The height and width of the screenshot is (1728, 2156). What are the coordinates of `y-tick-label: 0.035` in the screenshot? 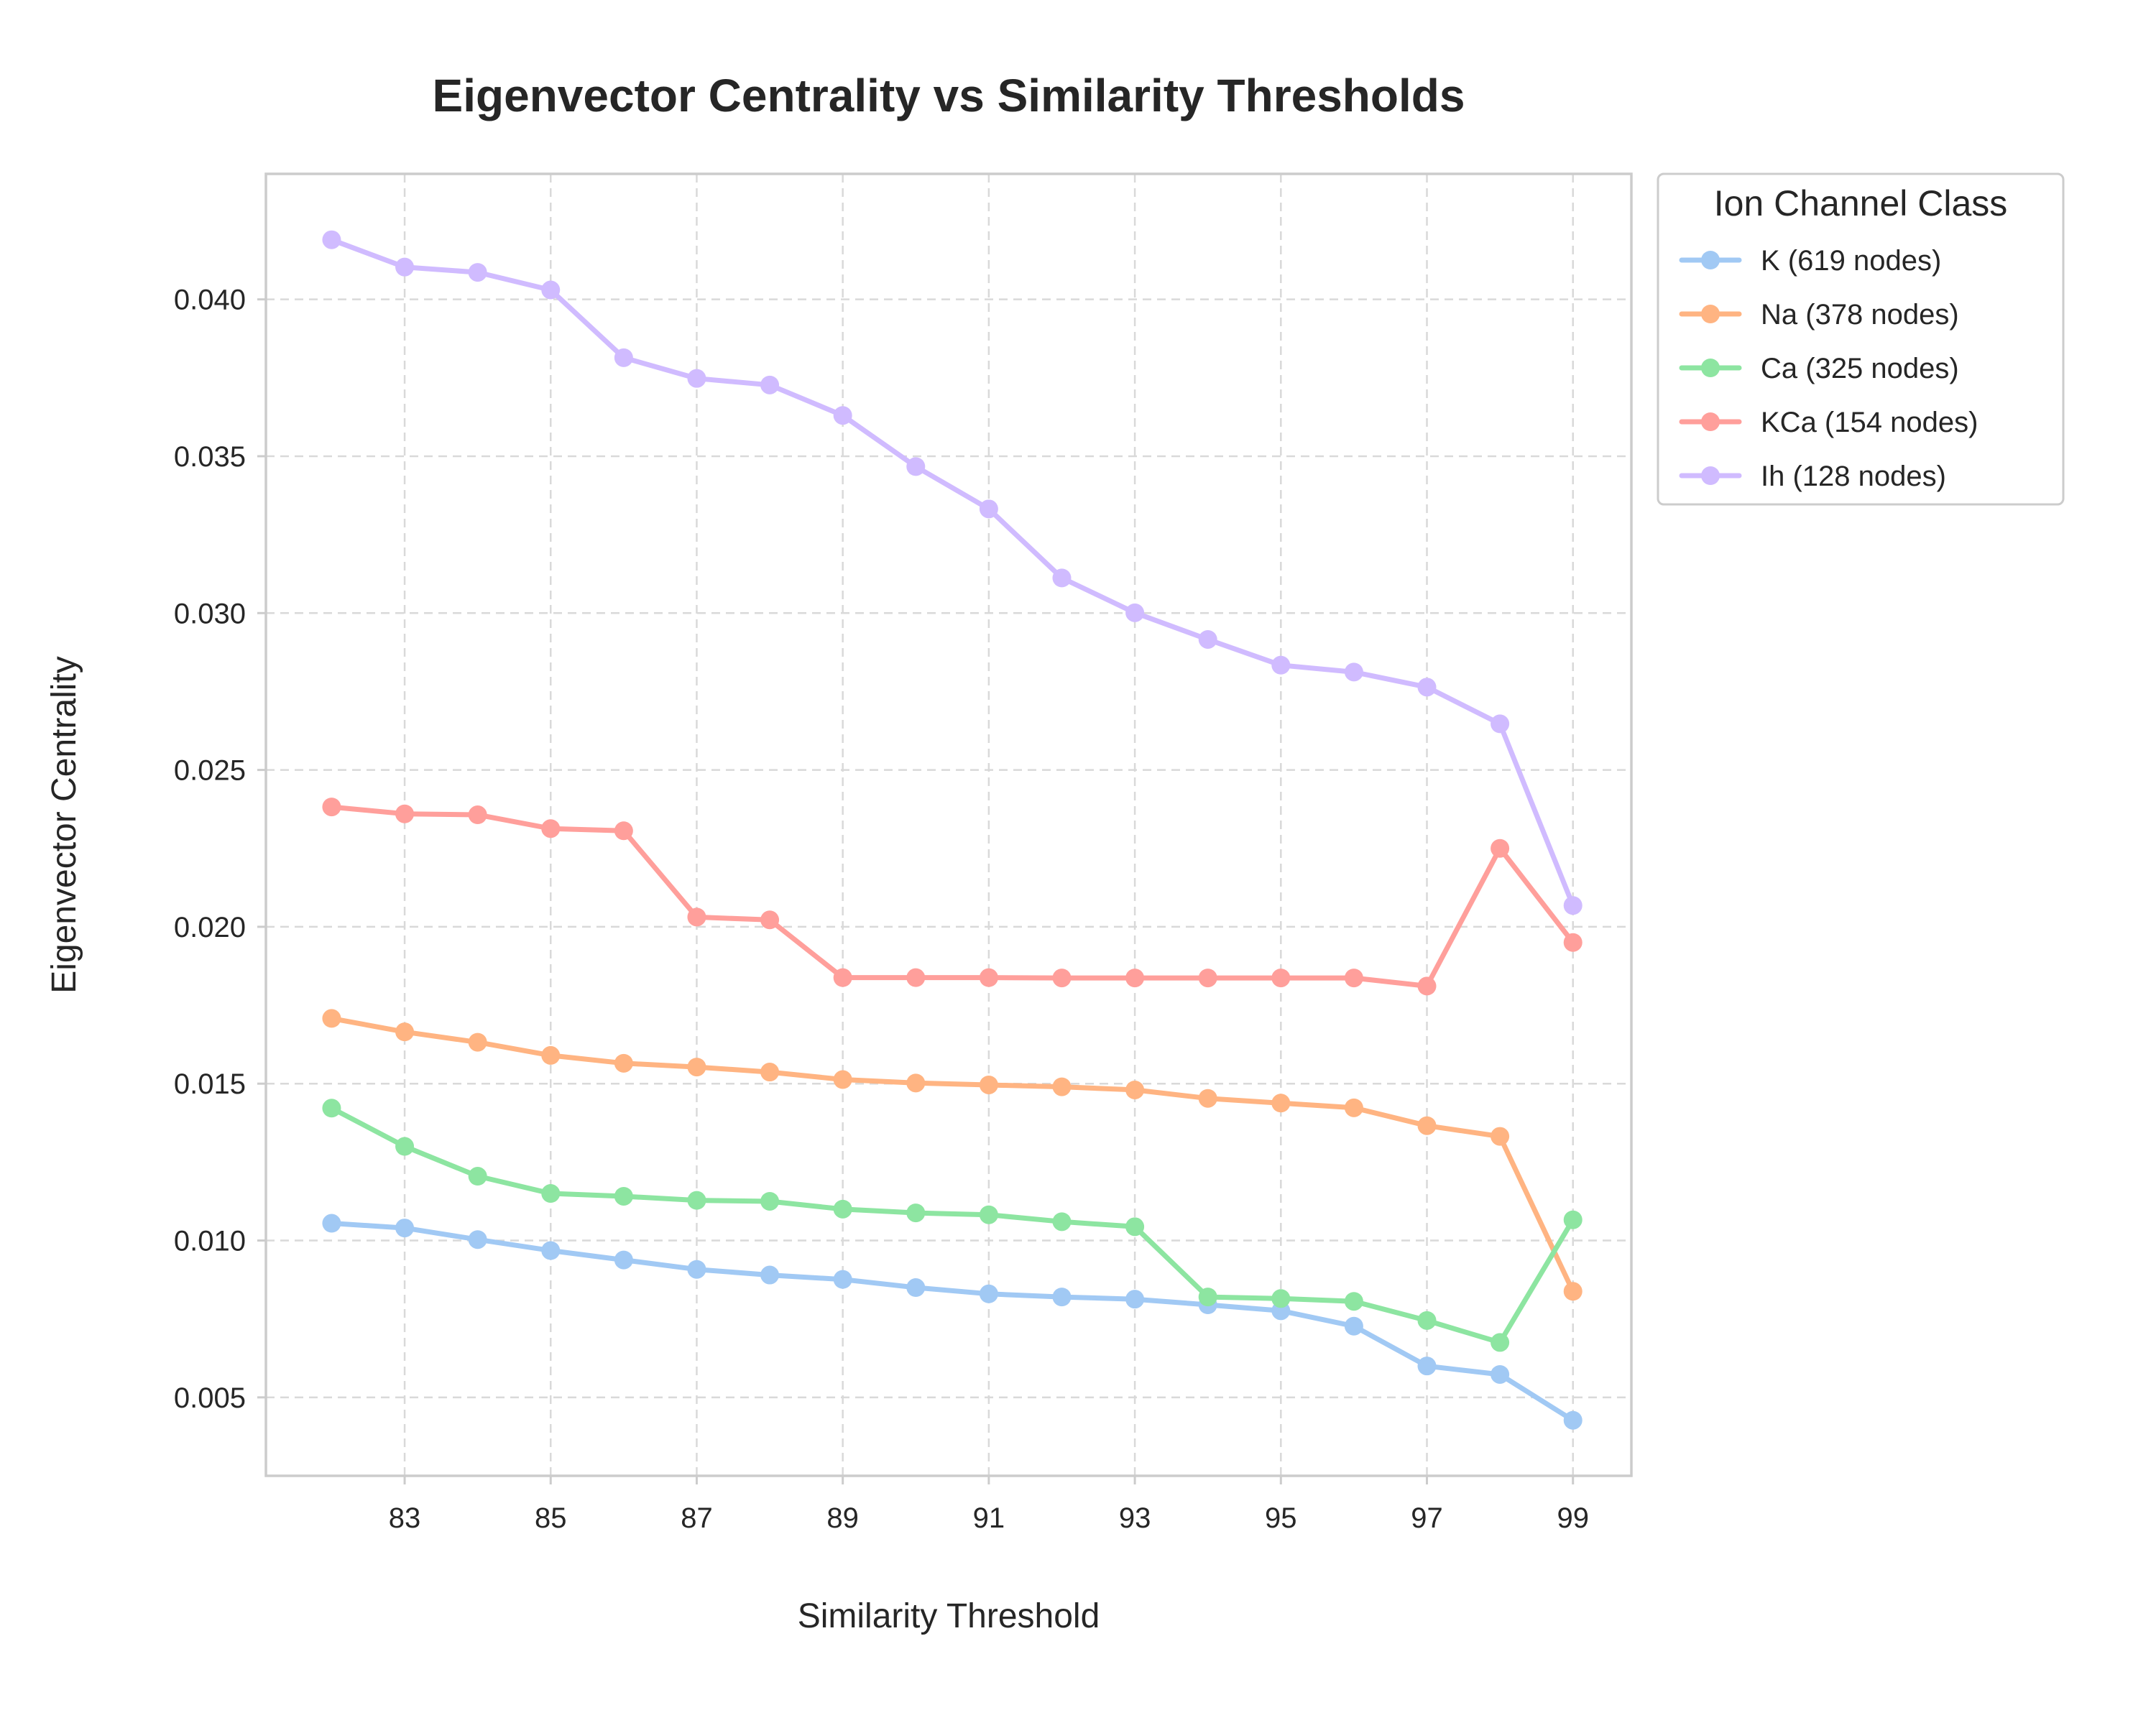 It's located at (210, 457).